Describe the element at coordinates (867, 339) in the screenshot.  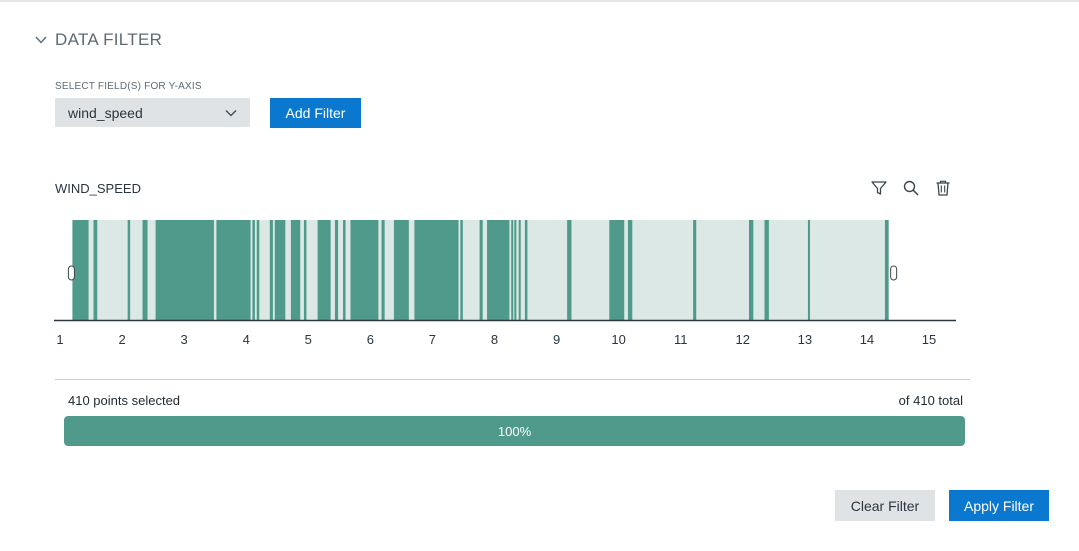
I see `x-tick-label: 14` at that location.